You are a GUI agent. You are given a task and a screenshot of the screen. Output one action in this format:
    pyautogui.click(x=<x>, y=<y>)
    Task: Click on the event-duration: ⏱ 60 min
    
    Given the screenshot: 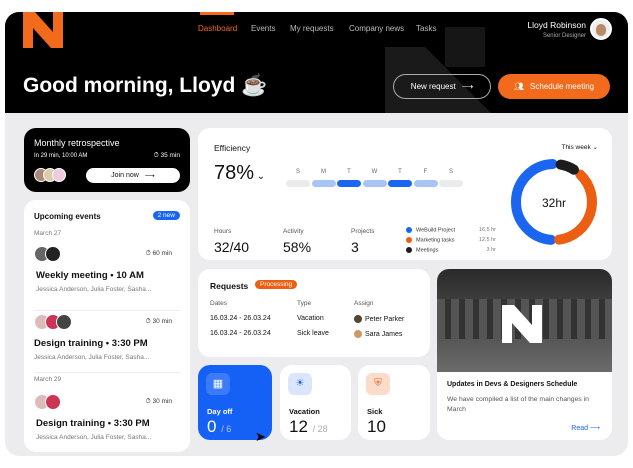 What is the action you would take?
    pyautogui.click(x=158, y=253)
    